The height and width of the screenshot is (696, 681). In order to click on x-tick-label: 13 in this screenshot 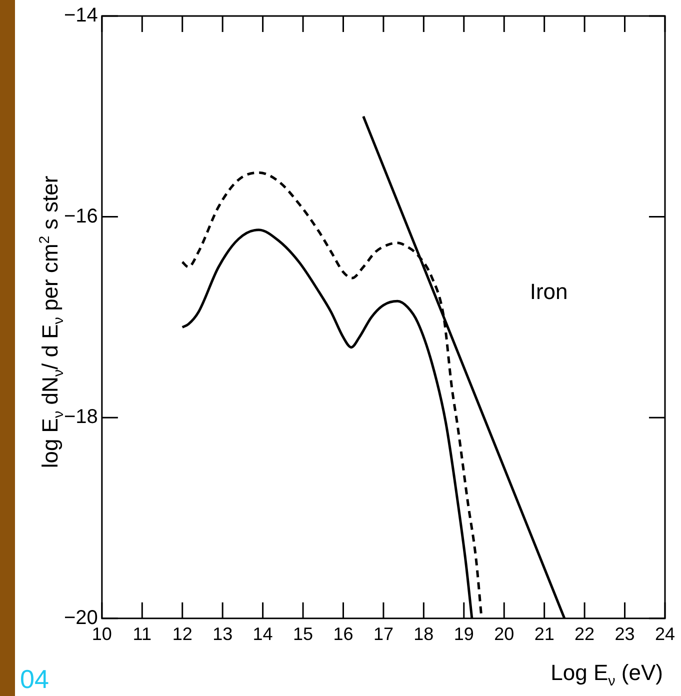, I will do `click(222, 634)`.